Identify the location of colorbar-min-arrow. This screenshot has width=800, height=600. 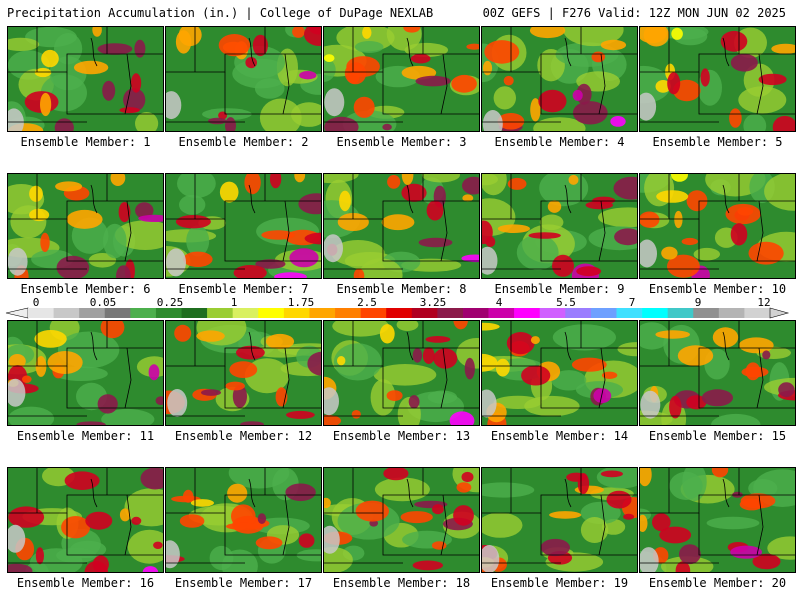
(17, 313).